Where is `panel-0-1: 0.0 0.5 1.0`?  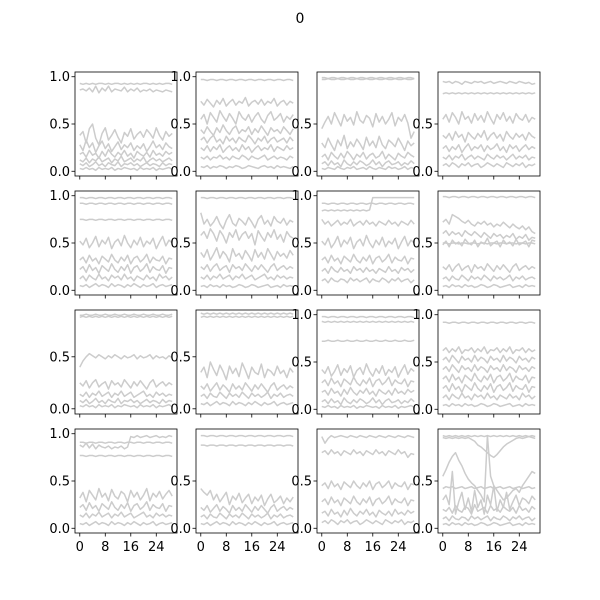
panel-0-1: 0.0 0.5 1.0 is located at coordinates (234, 125).